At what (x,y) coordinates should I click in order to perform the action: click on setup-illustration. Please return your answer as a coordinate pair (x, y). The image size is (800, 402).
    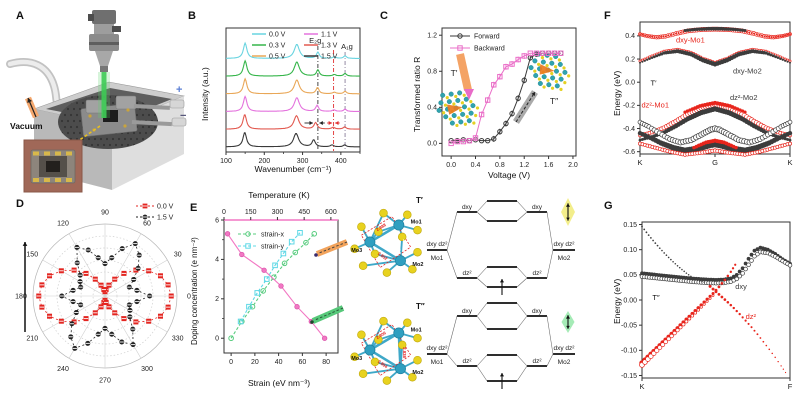
    Looking at the image, I should click on (96, 101).